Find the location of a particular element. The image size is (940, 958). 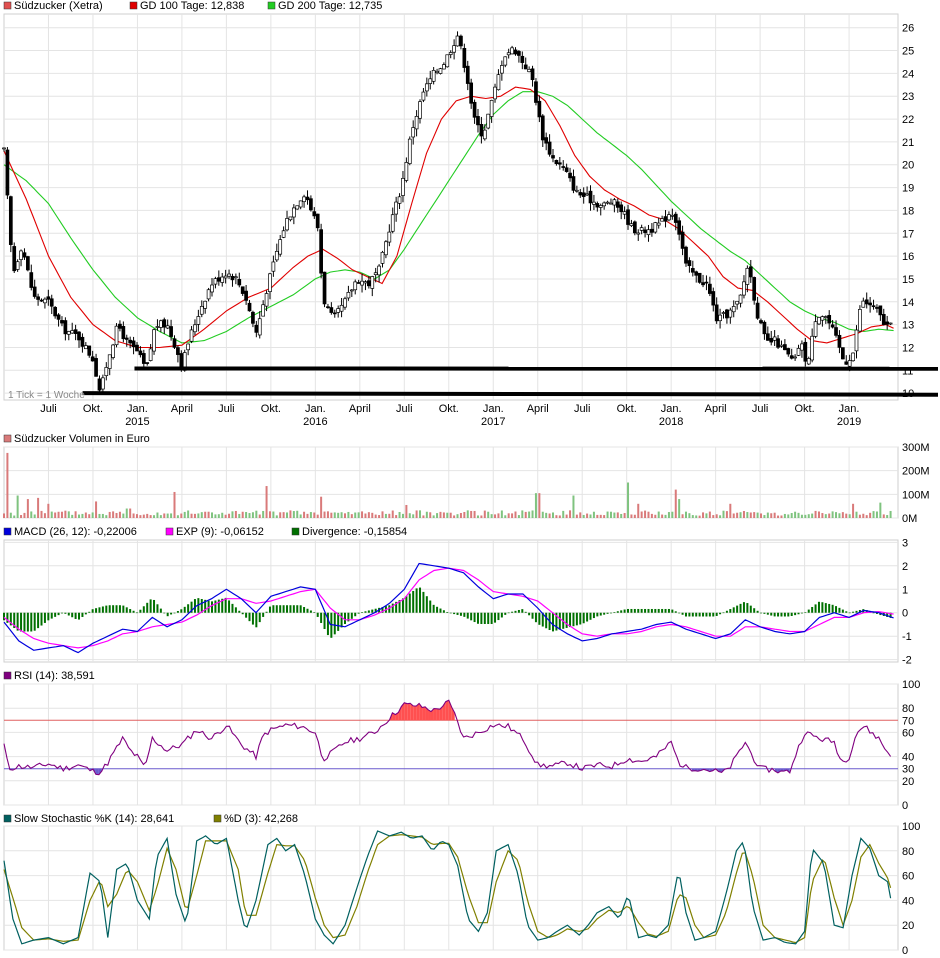

rsi-y-tick: 60 is located at coordinates (908, 733).